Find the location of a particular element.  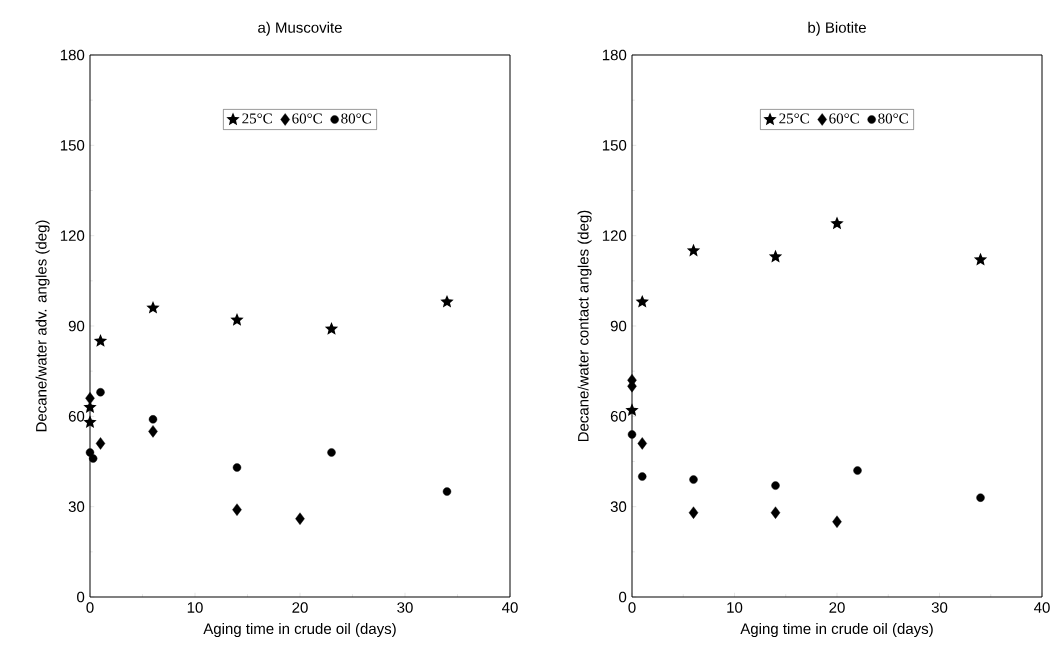

chart-title: b) Biotite is located at coordinates (837, 28).